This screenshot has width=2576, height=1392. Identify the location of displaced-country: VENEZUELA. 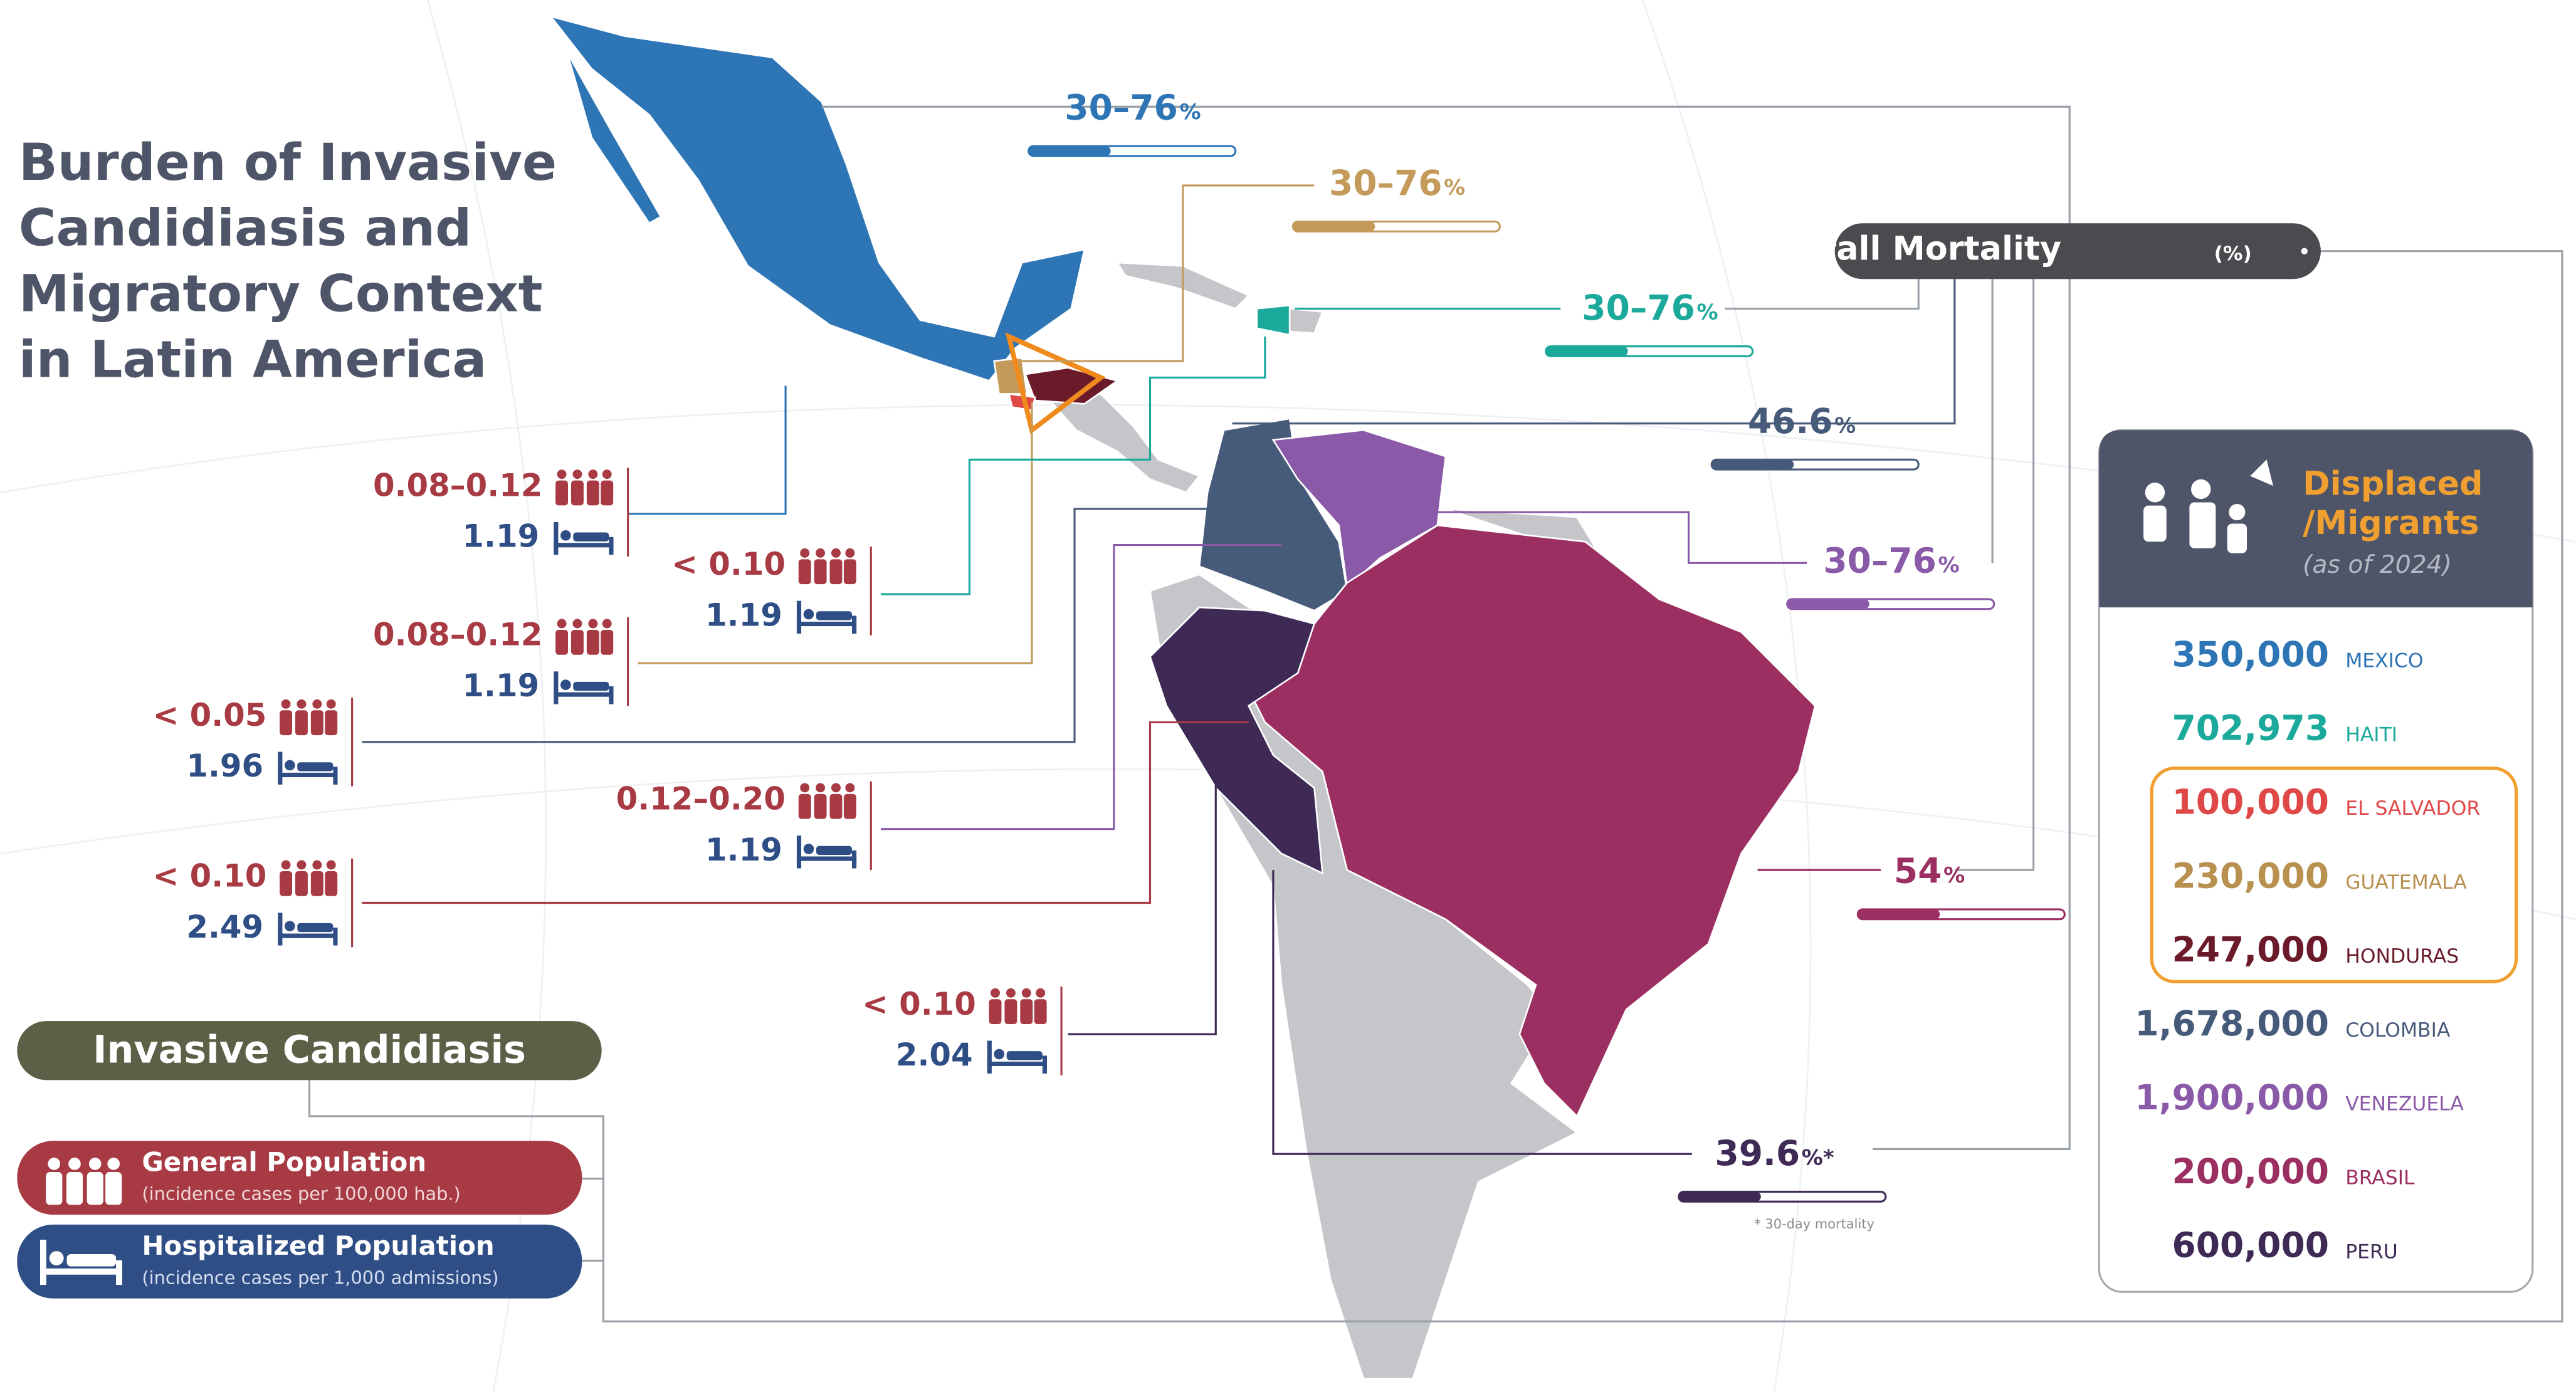
(2404, 1104).